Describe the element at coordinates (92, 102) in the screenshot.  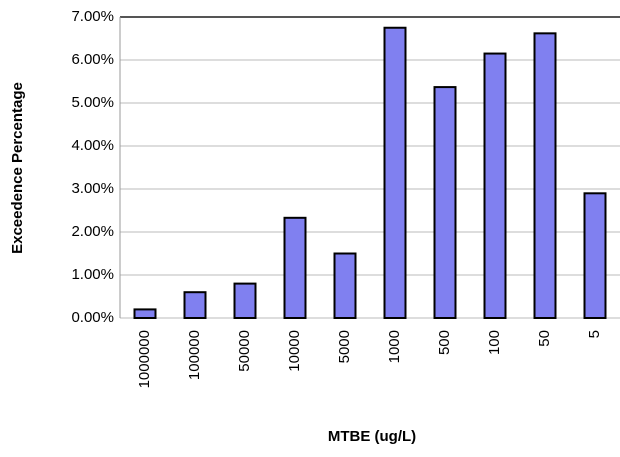
I see `y-tick-label: 5.00%` at that location.